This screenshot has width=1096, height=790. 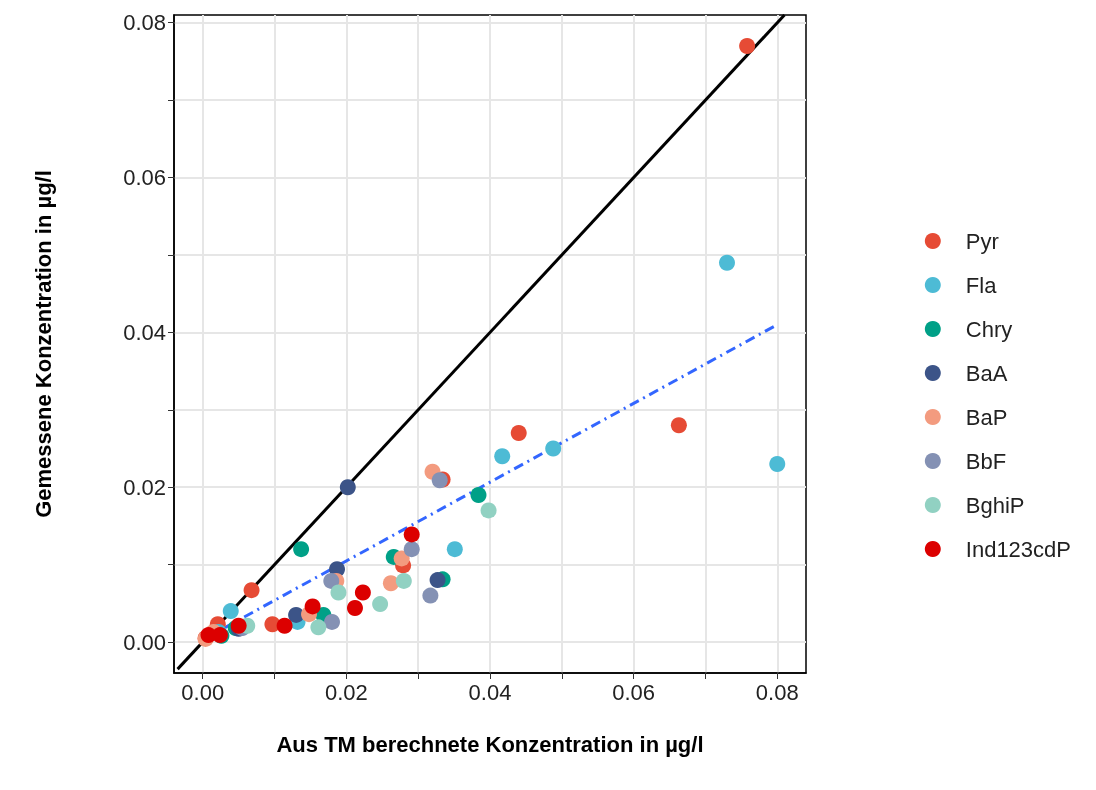 I want to click on x-tick-label: 0.06, so click(x=634, y=692).